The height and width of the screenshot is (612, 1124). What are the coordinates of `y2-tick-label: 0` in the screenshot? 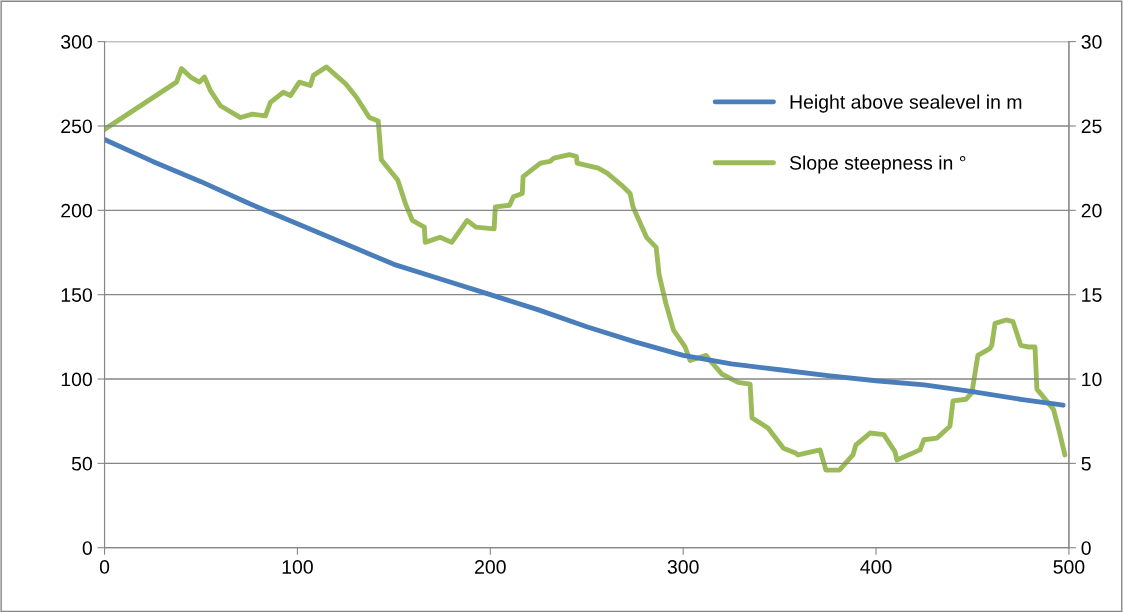 It's located at (1086, 548).